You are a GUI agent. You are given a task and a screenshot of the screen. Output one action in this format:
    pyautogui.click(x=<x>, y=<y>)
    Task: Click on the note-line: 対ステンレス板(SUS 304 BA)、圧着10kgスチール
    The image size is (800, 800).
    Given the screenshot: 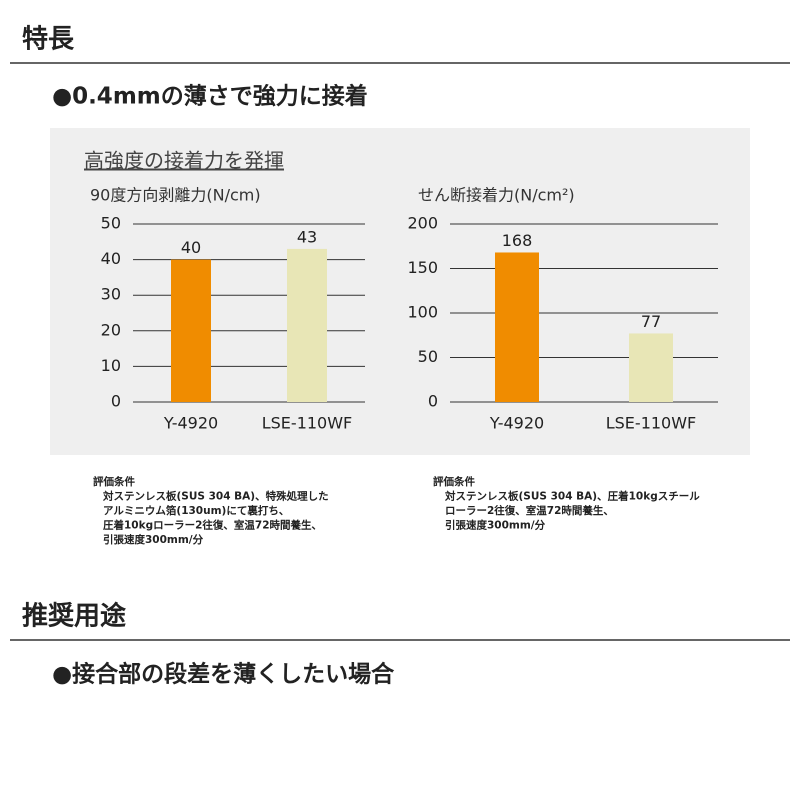 What is the action you would take?
    pyautogui.click(x=572, y=496)
    